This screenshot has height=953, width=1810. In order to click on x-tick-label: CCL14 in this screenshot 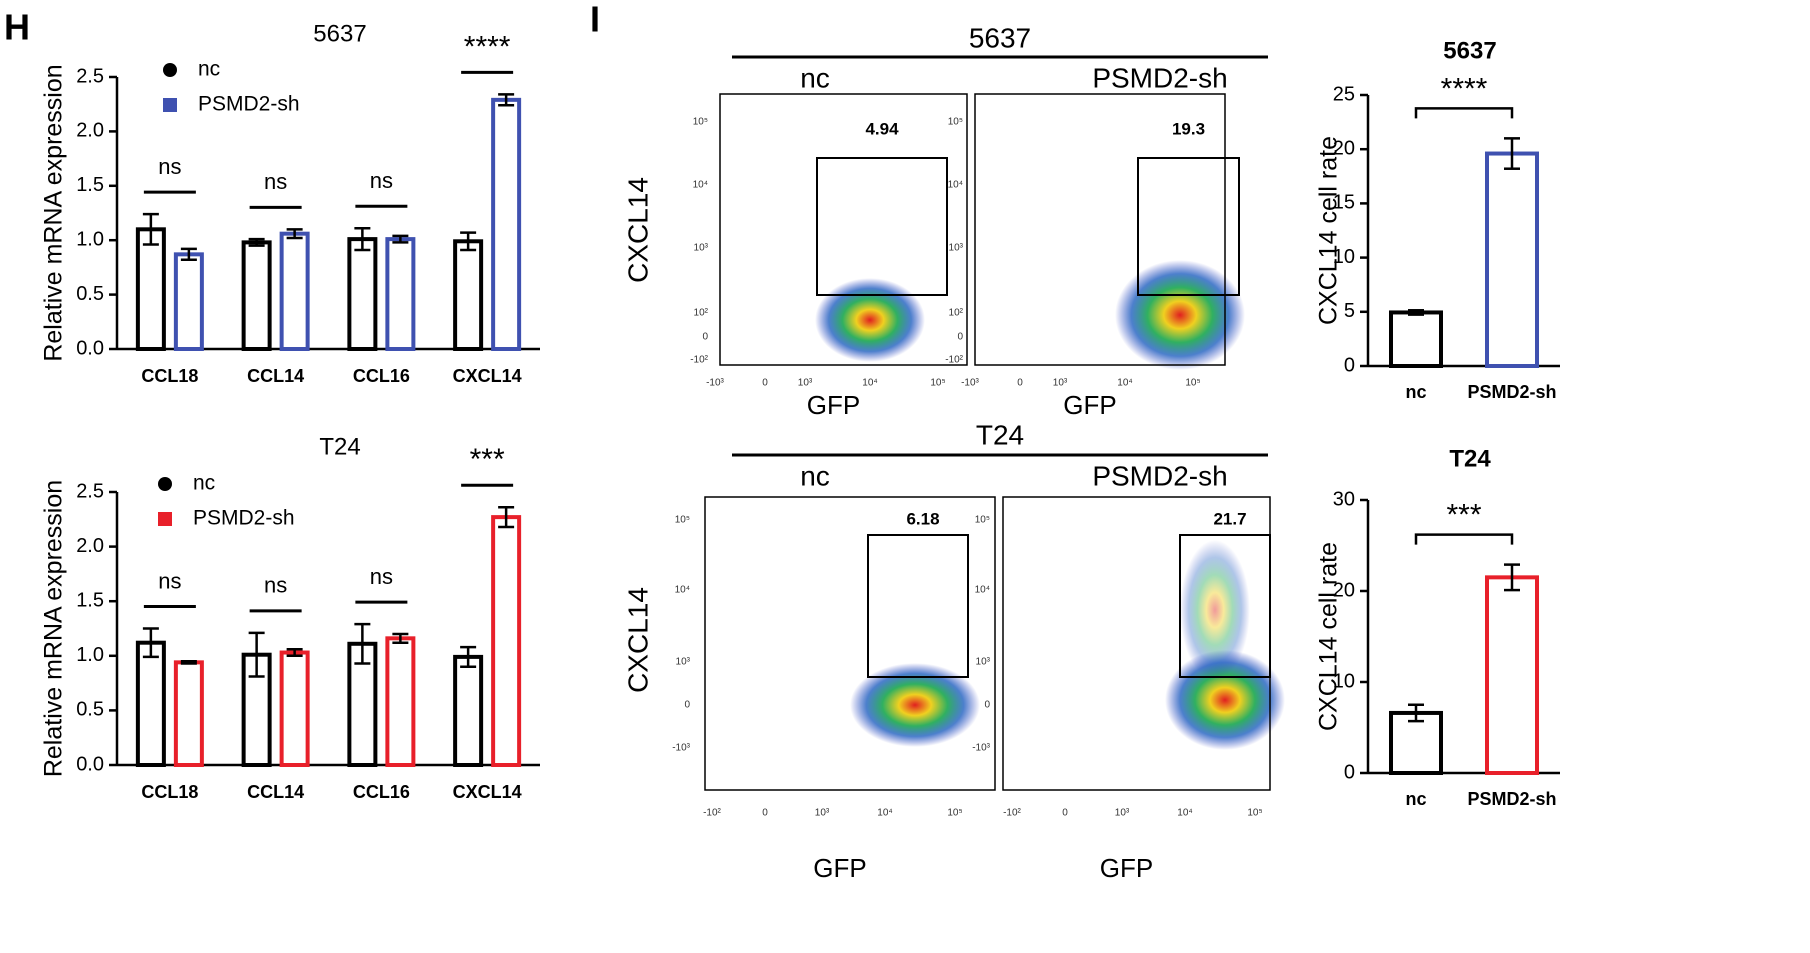, I will do `click(275, 376)`.